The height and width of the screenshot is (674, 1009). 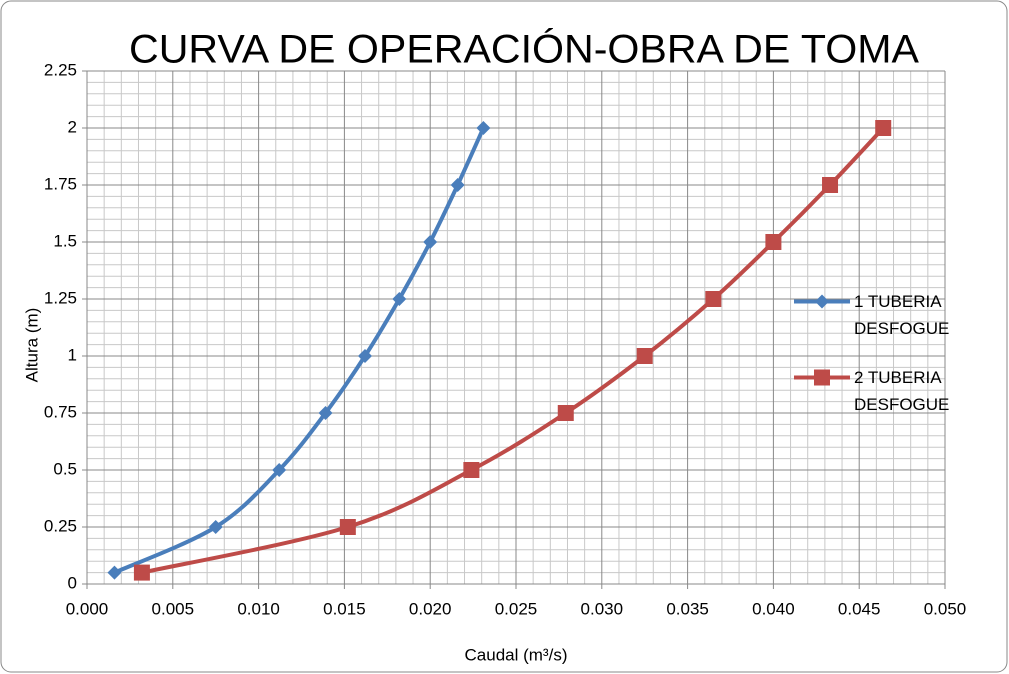 I want to click on y-tick-label: 0, so click(x=72, y=582).